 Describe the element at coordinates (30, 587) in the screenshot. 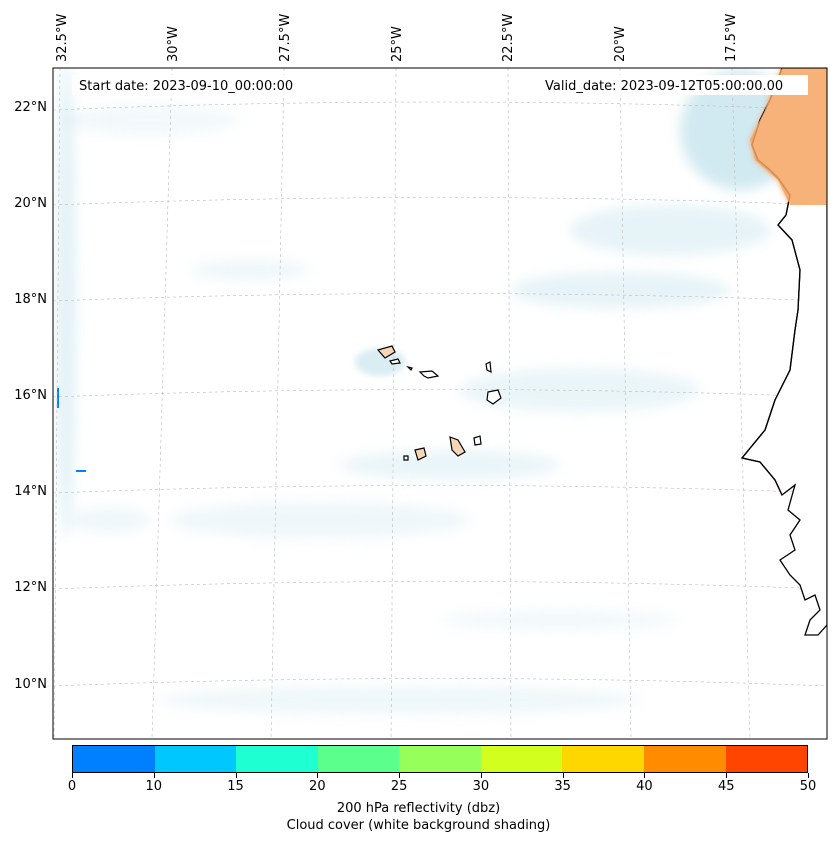

I see `lat-label: 12°N` at that location.